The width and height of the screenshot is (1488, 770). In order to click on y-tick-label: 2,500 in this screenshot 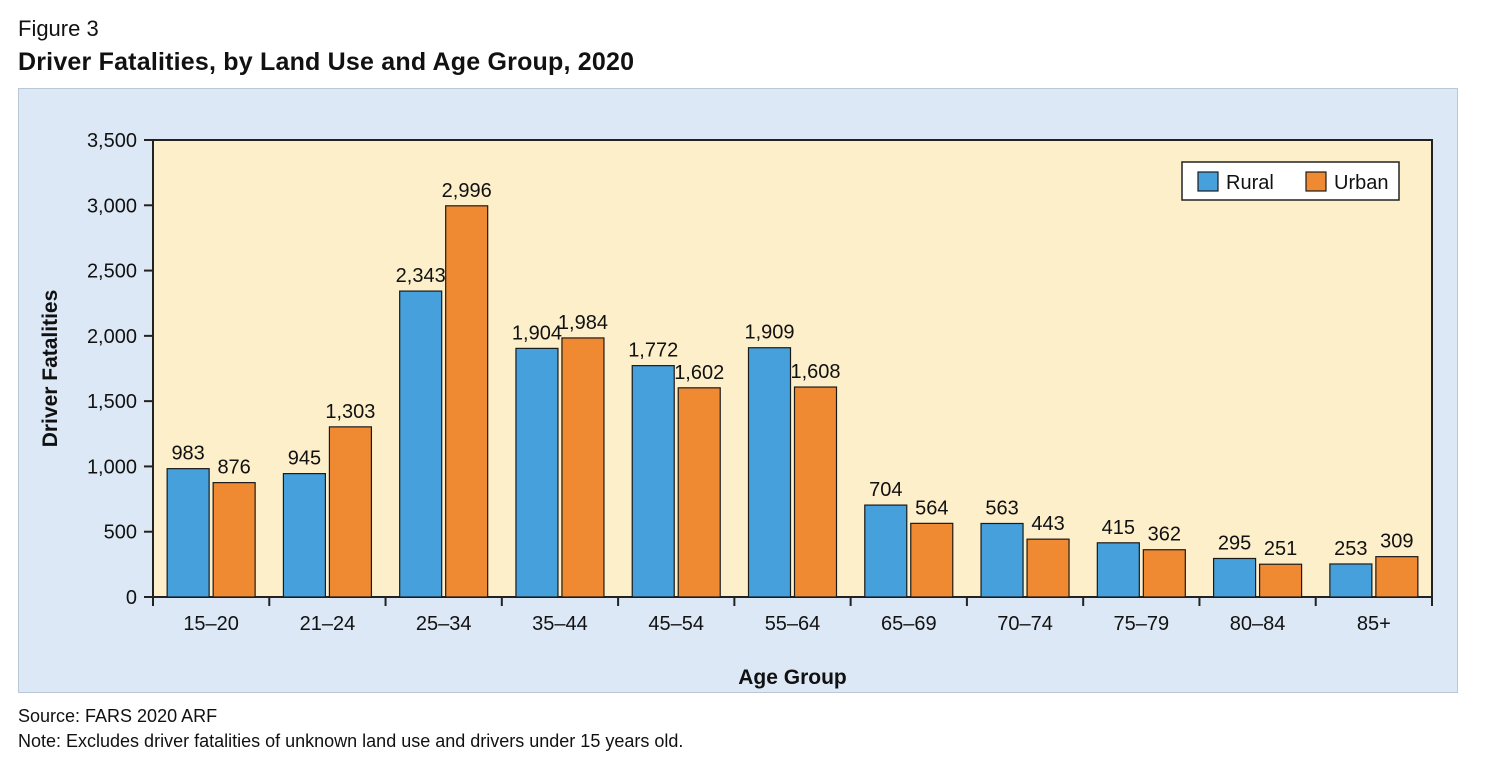, I will do `click(112, 272)`.